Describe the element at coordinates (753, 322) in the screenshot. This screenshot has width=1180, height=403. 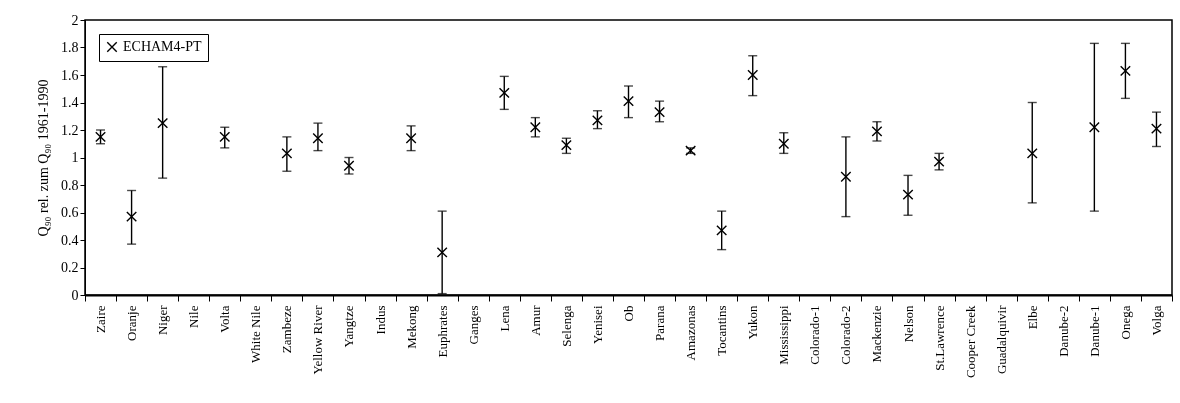
I see `x-tick-label: Yukon` at that location.